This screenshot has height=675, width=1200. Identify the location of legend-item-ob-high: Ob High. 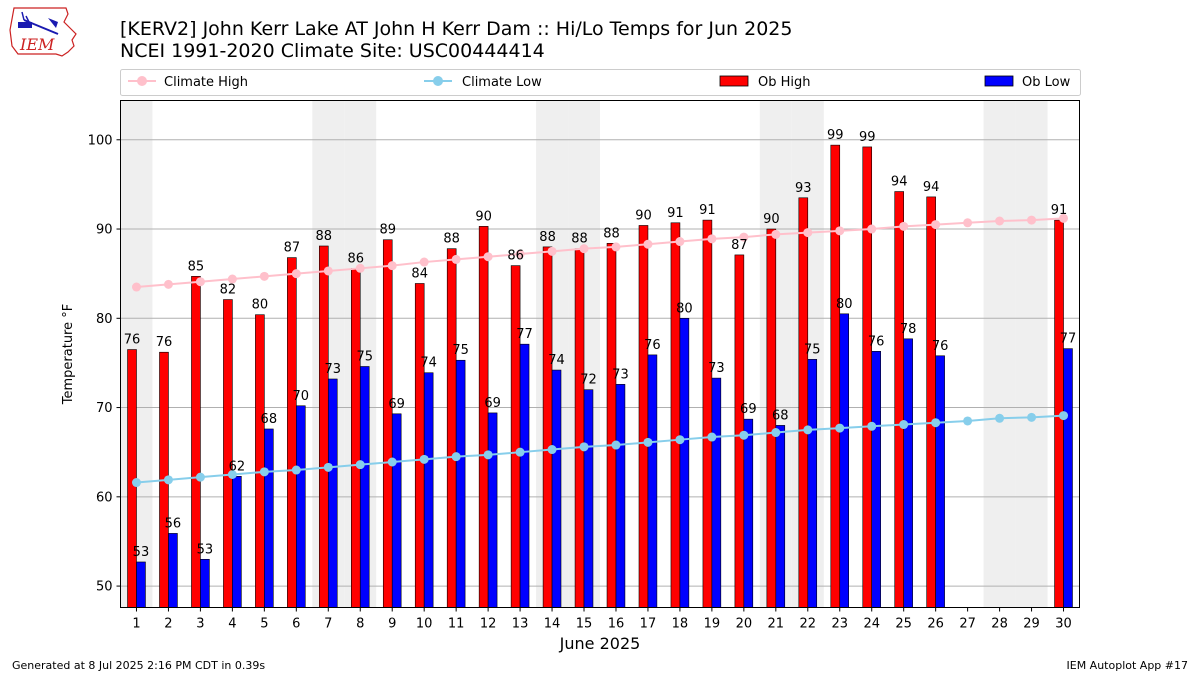
(765, 82).